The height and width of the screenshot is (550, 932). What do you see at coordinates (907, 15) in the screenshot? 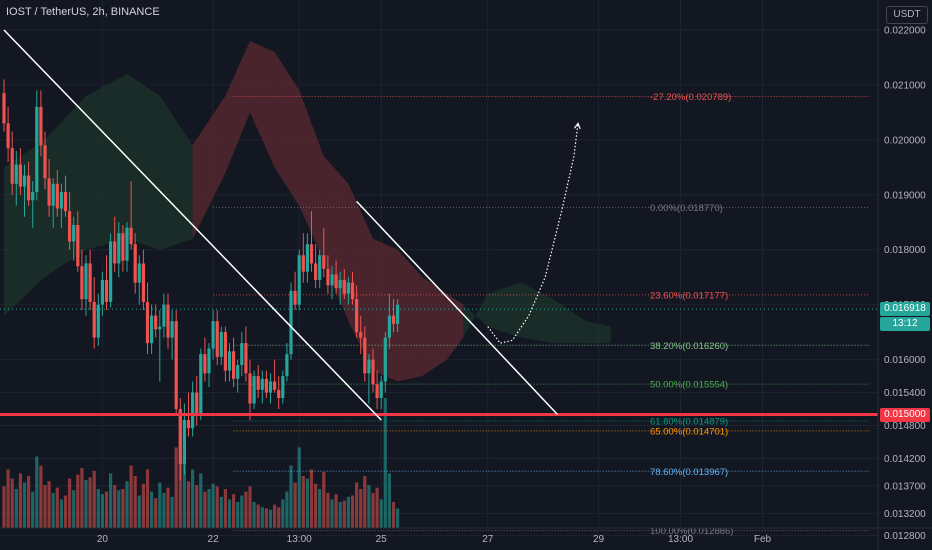
I see `currency-button: USDT` at bounding box center [907, 15].